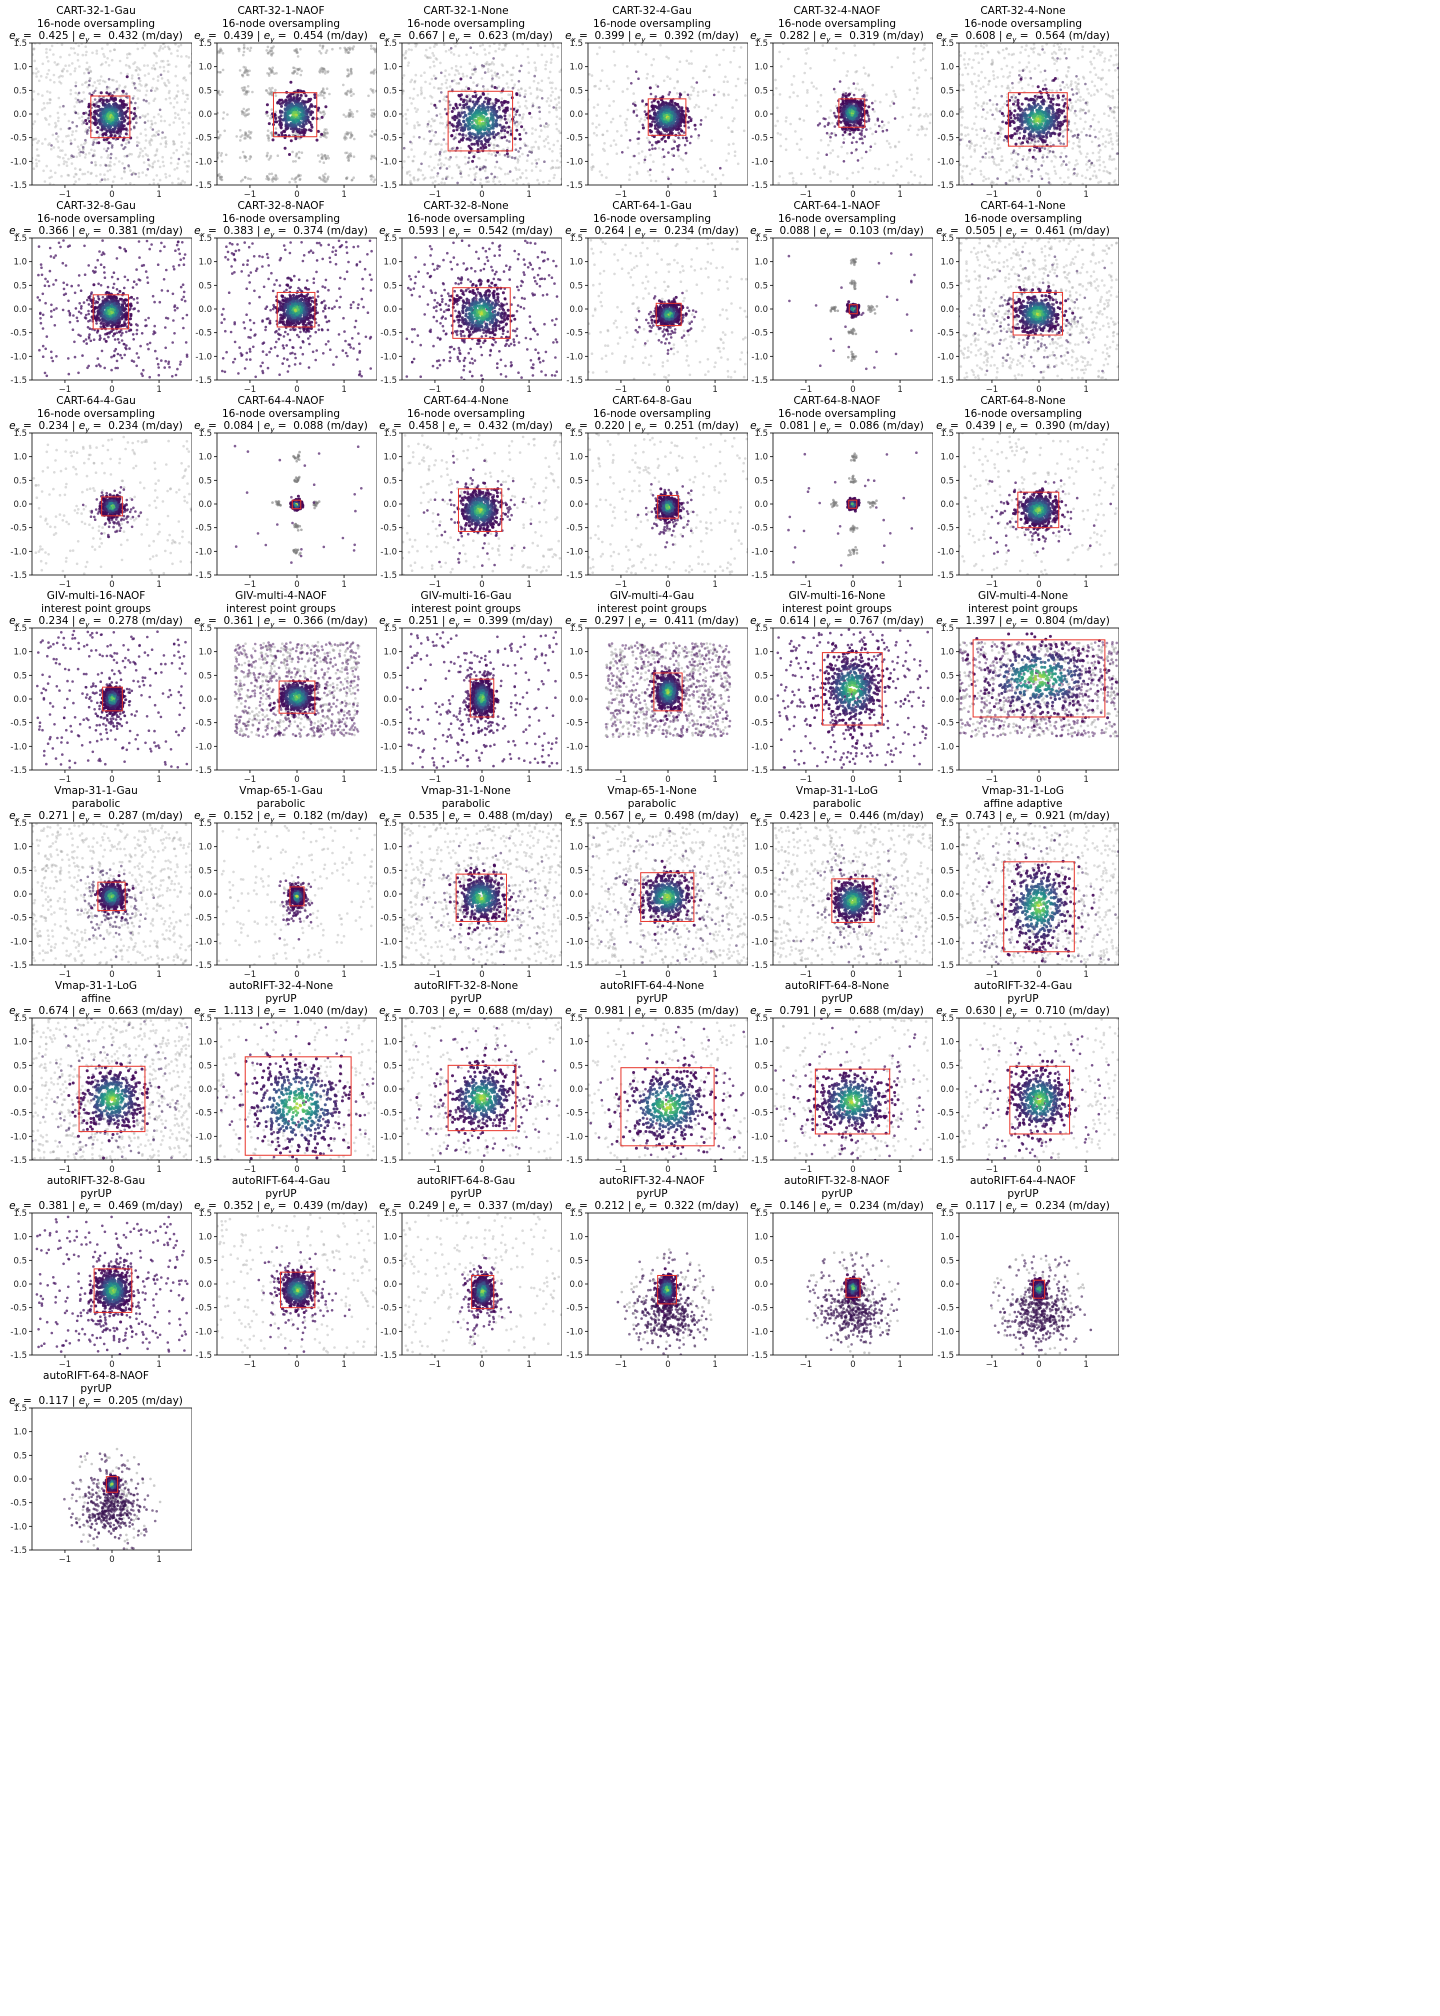 The image size is (1440, 2016). What do you see at coordinates (481, 194) in the screenshot?
I see `x-tick-label: 0` at bounding box center [481, 194].